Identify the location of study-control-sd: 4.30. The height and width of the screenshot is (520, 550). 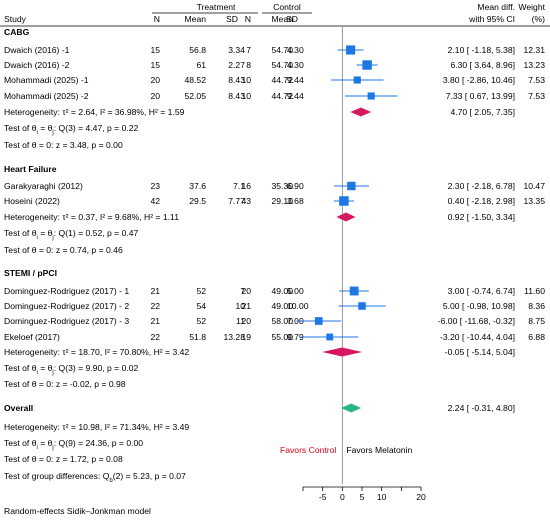
(295, 50).